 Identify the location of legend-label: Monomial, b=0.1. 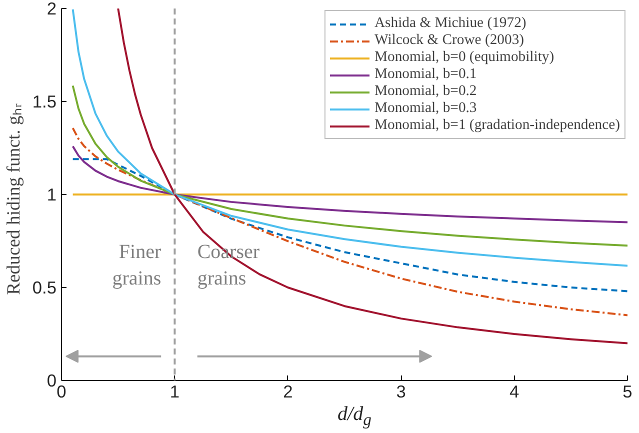
(425, 74).